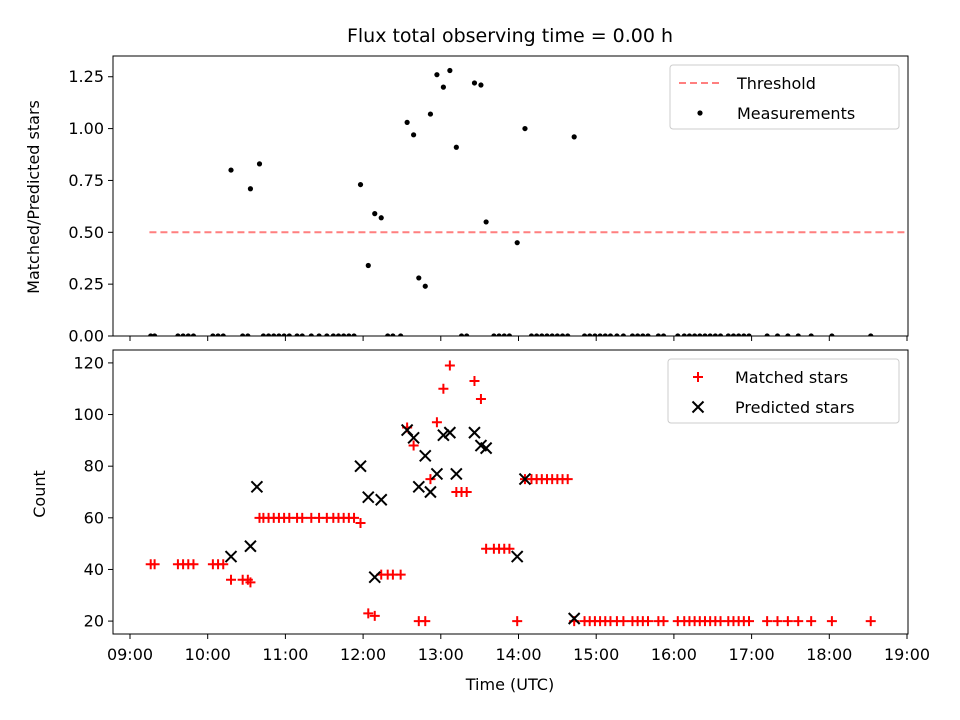 The width and height of the screenshot is (960, 720). I want to click on top-legend, so click(784, 97).